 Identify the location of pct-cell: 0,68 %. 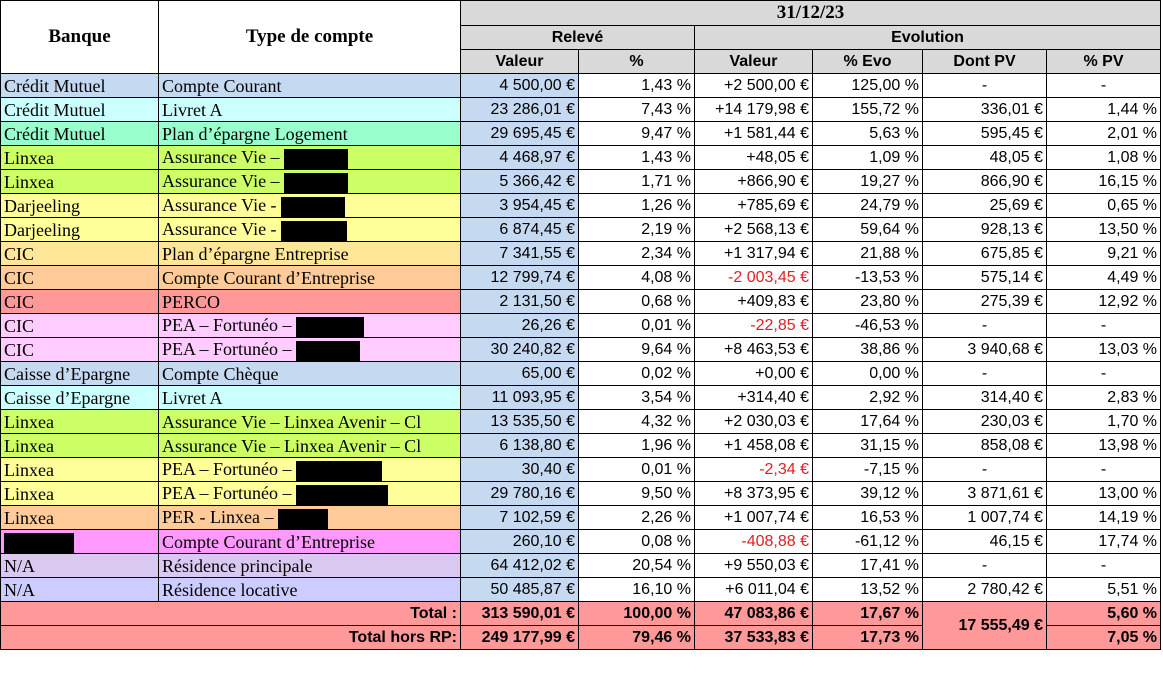
(636, 301).